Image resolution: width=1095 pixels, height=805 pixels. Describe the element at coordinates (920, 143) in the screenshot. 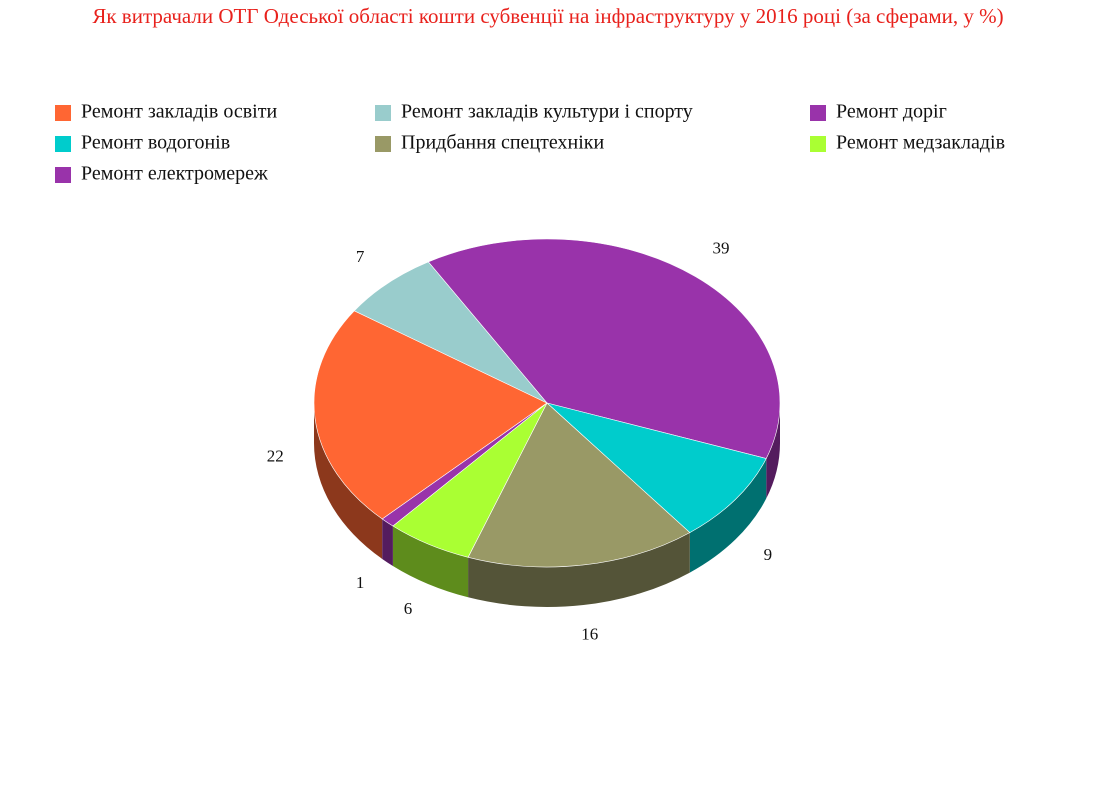

I see `legend-label: Ремонт медзакладів` at that location.